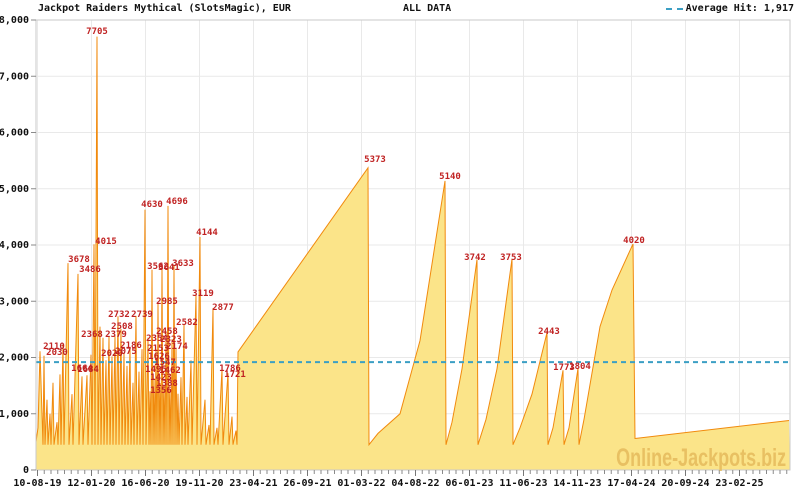 The height and width of the screenshot is (490, 800). What do you see at coordinates (165, 363) in the screenshot?
I see `peak-value-label: 1547` at bounding box center [165, 363].